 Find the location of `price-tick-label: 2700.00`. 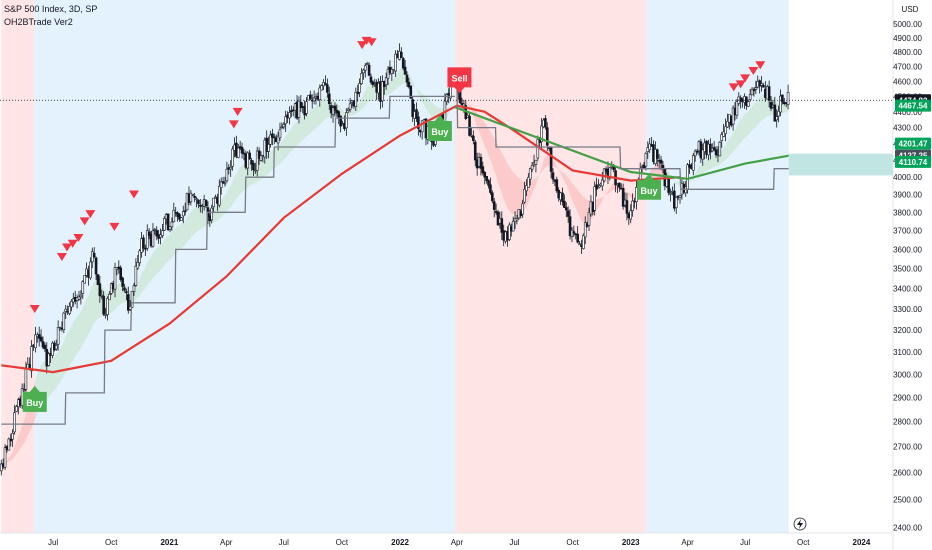

price-tick-label: 2700.00 is located at coordinates (907, 447).